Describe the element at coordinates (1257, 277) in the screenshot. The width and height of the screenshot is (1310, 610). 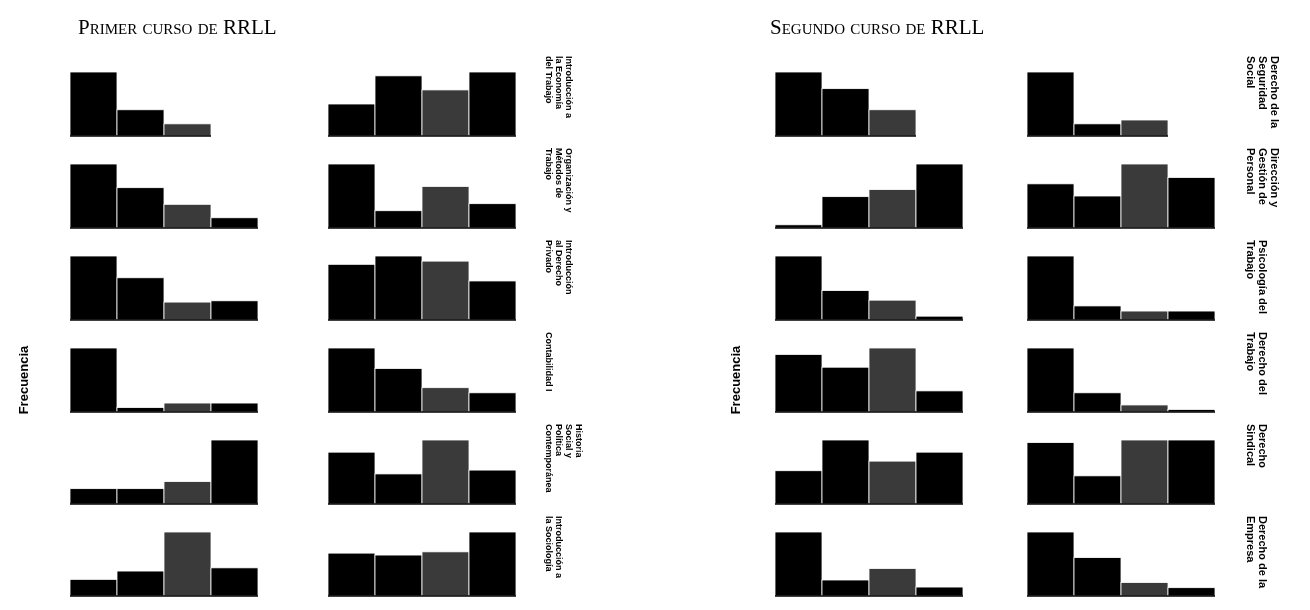
I see `y2-axis-title: Psicología del Trabajo` at that location.